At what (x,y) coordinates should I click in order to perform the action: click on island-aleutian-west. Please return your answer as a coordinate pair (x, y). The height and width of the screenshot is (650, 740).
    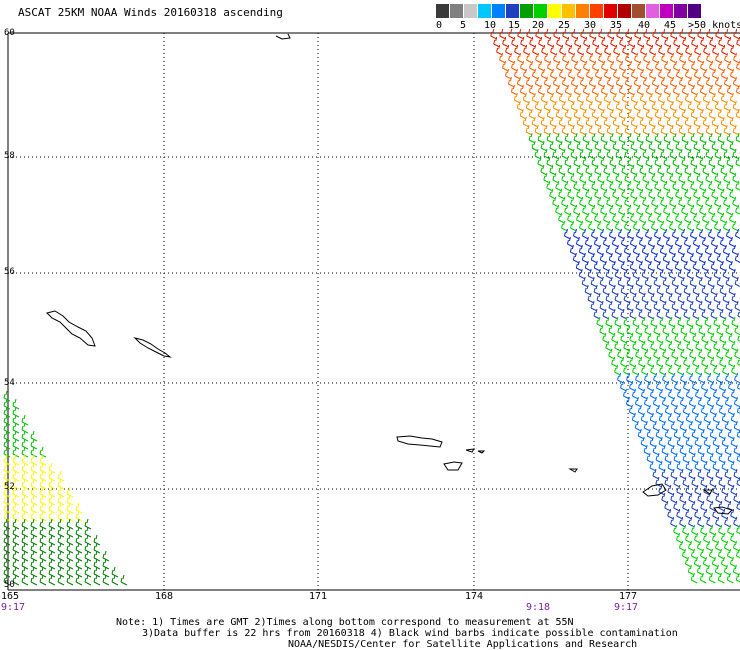
    Looking at the image, I should click on (654, 490).